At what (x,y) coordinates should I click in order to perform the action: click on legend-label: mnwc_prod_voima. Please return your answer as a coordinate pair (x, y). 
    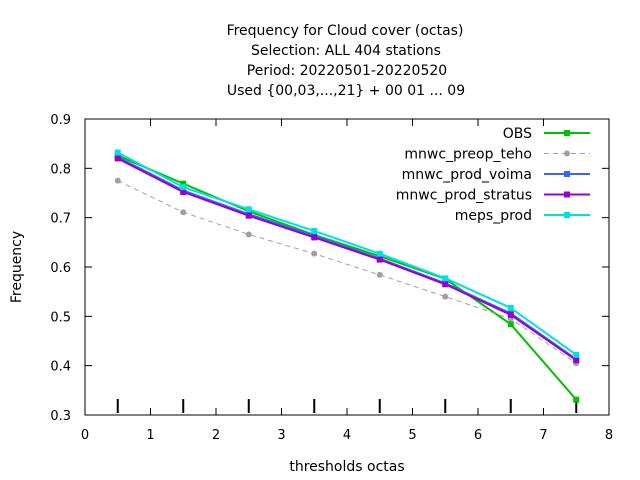
    Looking at the image, I should click on (467, 175).